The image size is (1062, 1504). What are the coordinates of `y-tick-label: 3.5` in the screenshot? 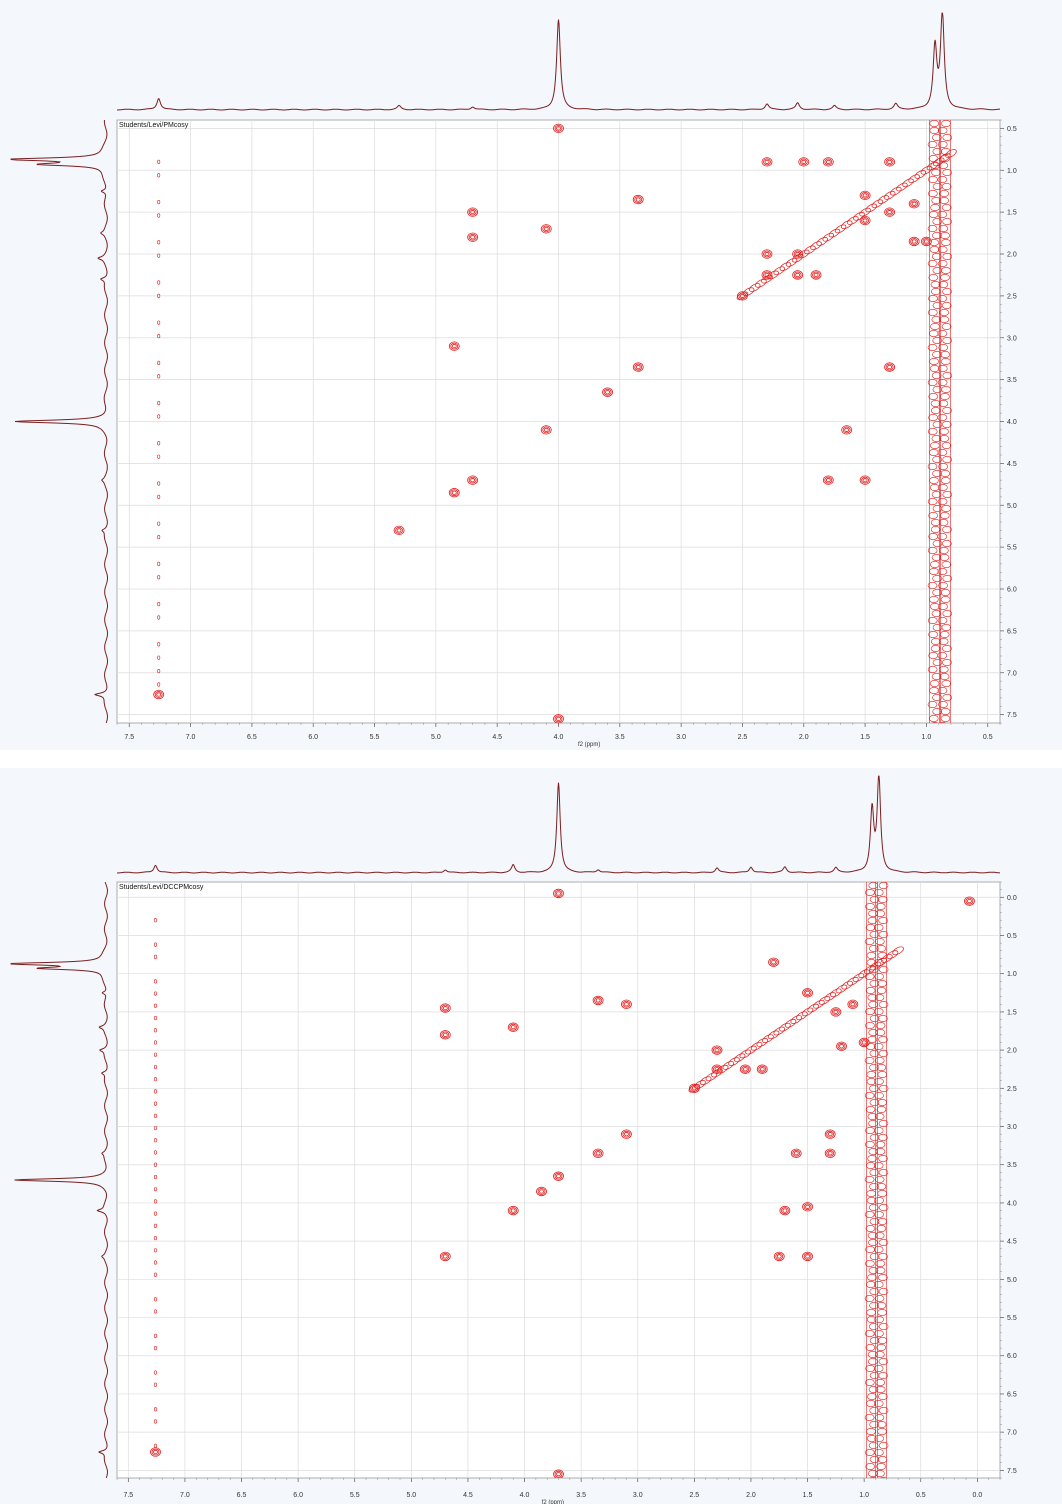 It's located at (1012, 1165).